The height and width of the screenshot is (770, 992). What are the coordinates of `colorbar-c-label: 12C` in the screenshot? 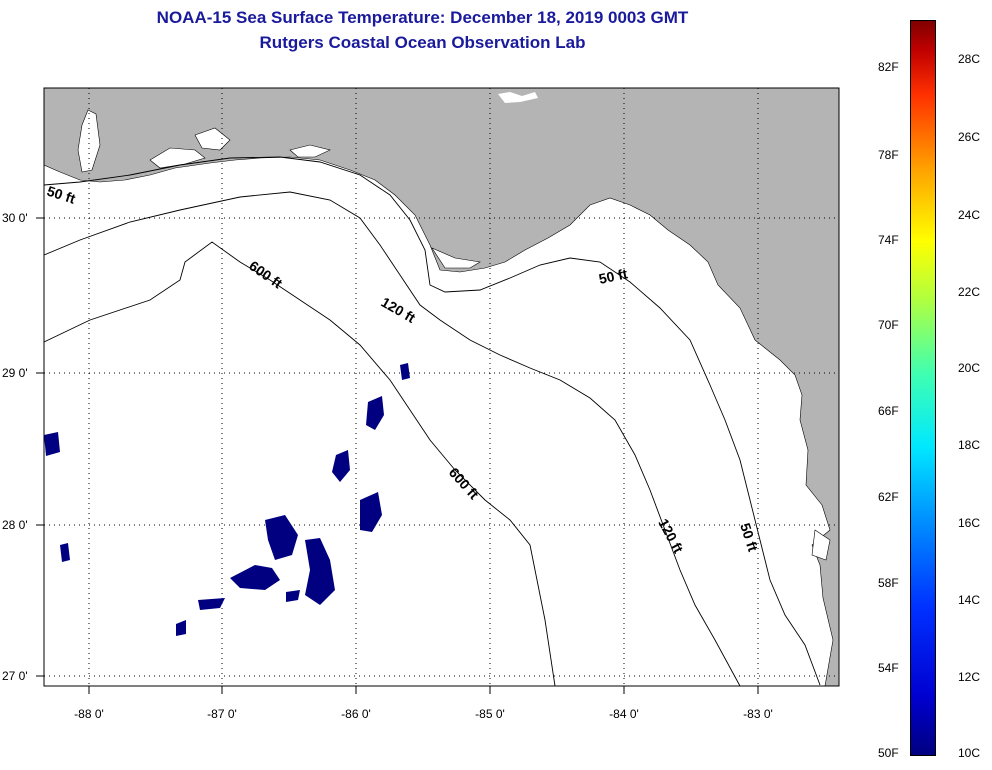 It's located at (969, 677).